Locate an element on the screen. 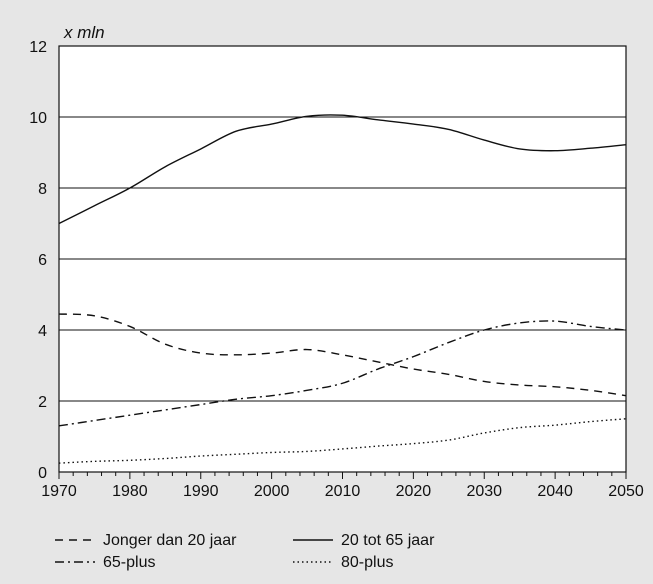  y-tick-label-4: 4 is located at coordinates (42, 331).